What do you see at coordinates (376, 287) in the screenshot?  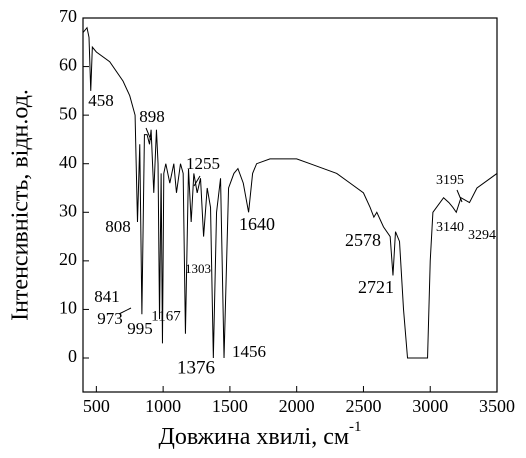 I see `peak-label: 2721` at bounding box center [376, 287].